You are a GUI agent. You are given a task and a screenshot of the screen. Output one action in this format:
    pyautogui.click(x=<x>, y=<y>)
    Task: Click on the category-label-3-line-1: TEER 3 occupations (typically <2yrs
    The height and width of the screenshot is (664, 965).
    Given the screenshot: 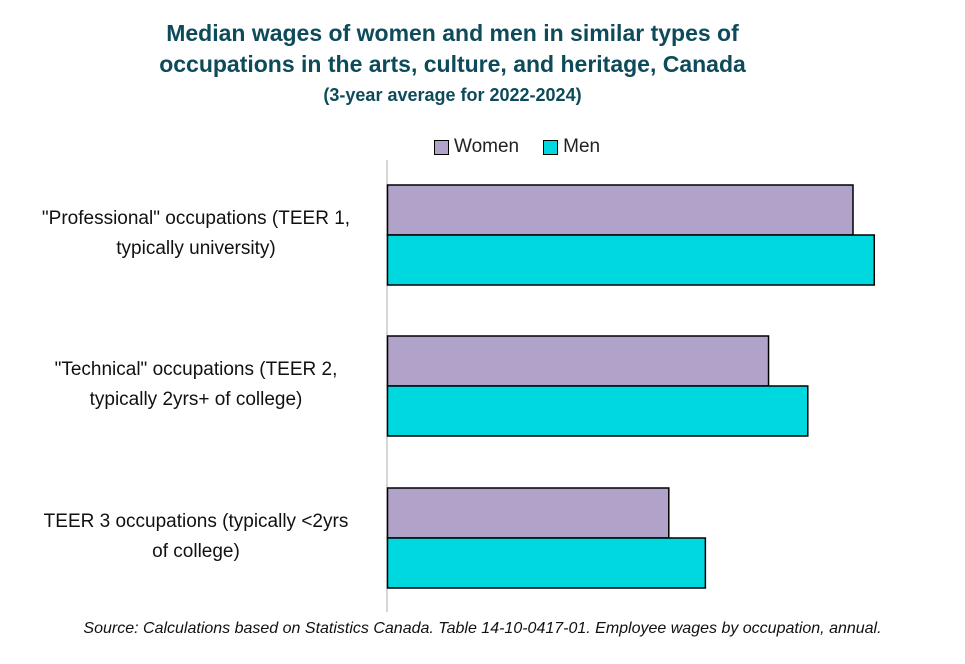 What is the action you would take?
    pyautogui.click(x=196, y=521)
    